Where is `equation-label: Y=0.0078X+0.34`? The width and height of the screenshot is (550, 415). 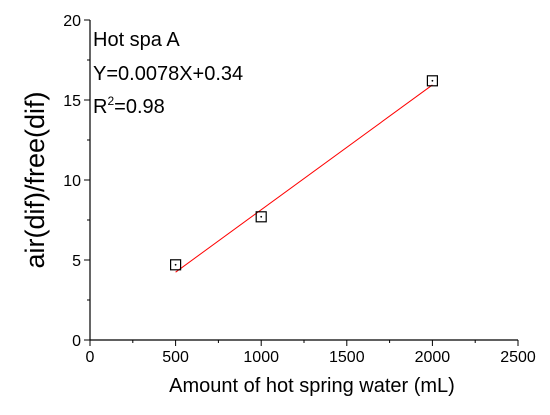 equation-label: Y=0.0078X+0.34 is located at coordinates (168, 74).